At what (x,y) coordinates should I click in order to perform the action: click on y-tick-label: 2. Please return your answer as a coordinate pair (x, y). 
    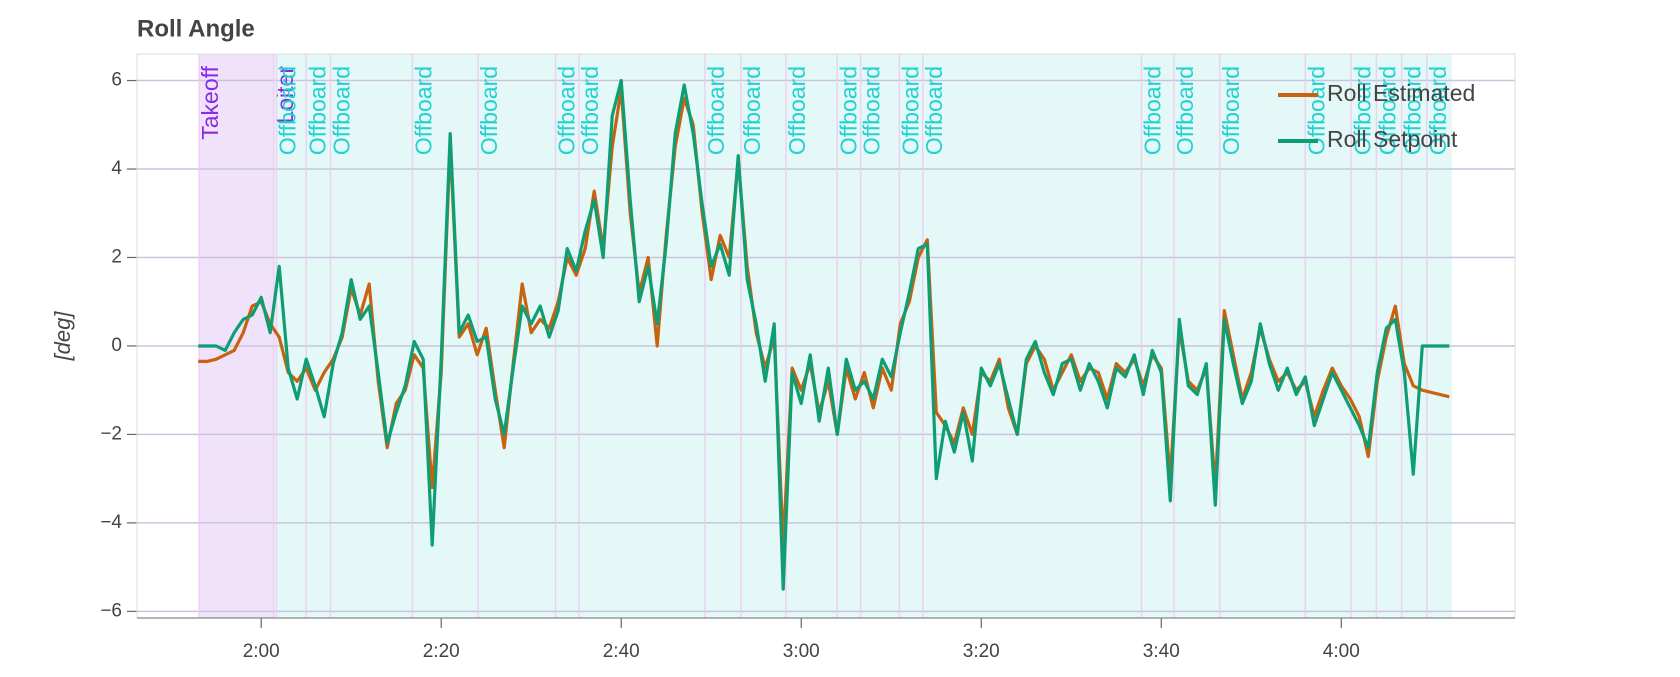
    Looking at the image, I should click on (116, 256).